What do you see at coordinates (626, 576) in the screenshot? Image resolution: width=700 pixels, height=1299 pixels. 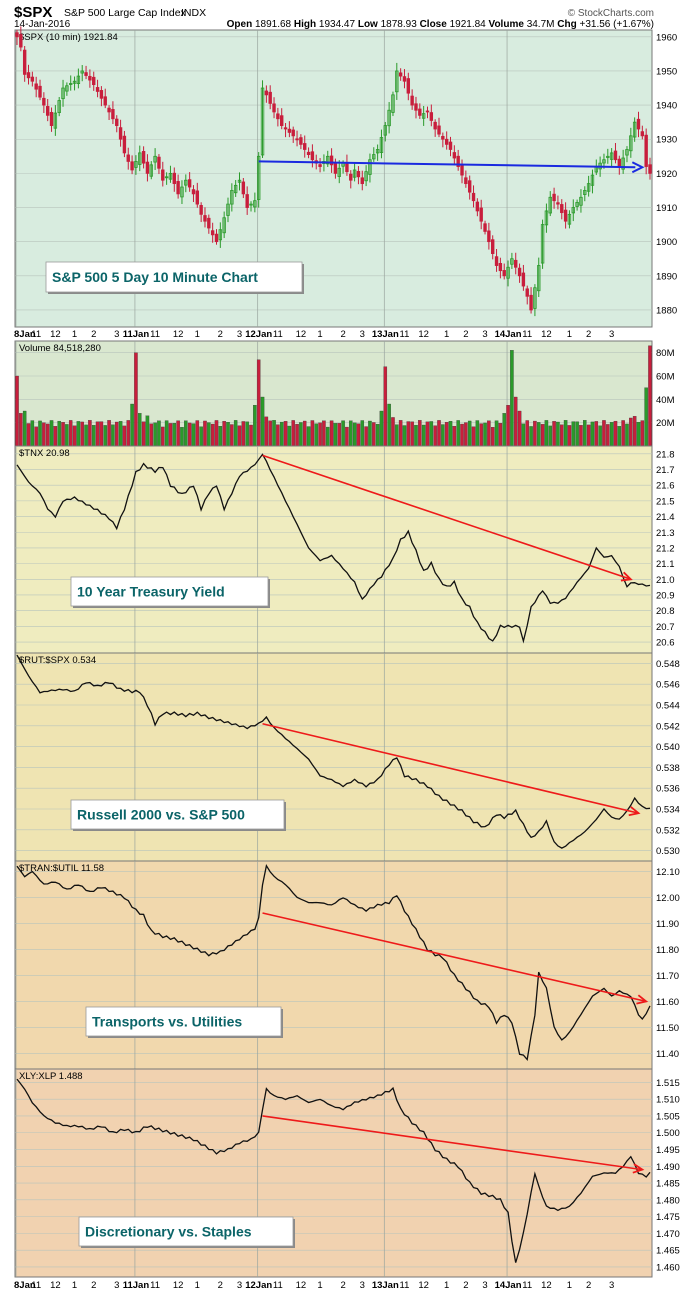 I see `red-arrow-head` at bounding box center [626, 576].